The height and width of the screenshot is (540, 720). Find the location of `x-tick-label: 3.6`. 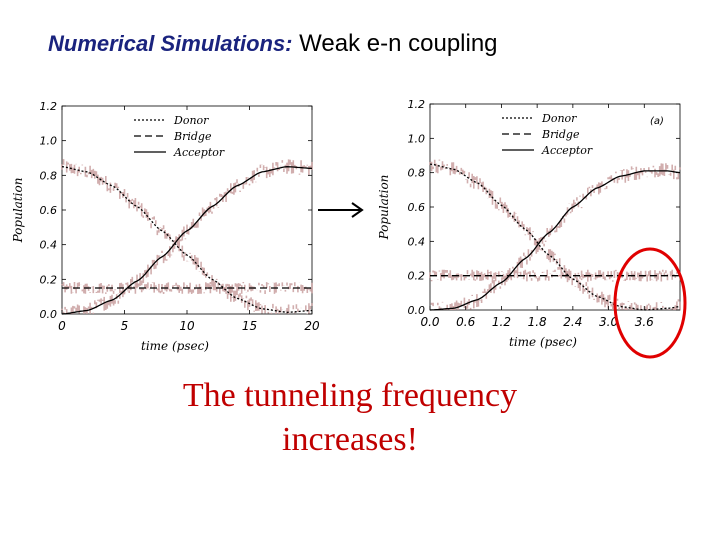

x-tick-label: 3.6 is located at coordinates (644, 322).